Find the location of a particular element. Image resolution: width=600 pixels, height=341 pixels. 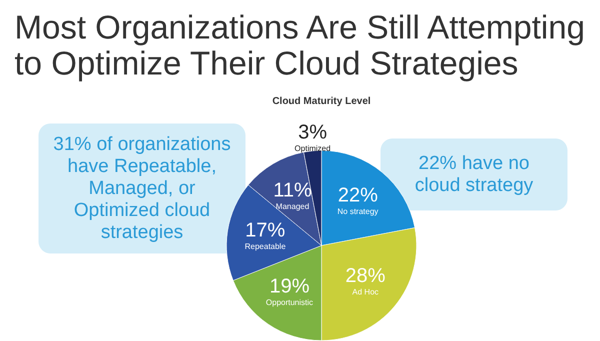

slice-label: Opportunistic is located at coordinates (290, 303).